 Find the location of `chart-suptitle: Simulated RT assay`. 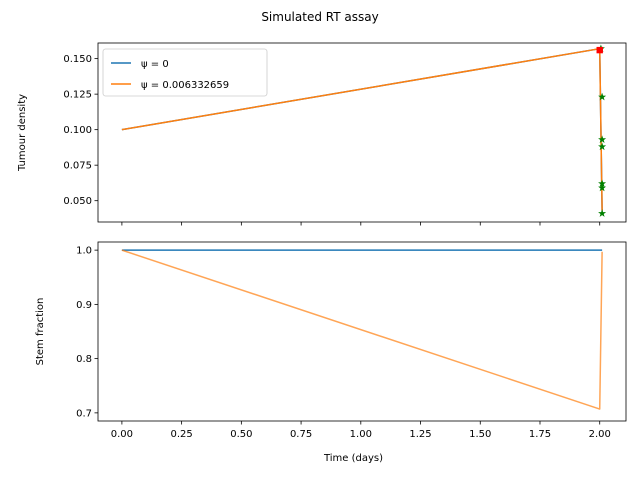

chart-suptitle: Simulated RT assay is located at coordinates (319, 17).